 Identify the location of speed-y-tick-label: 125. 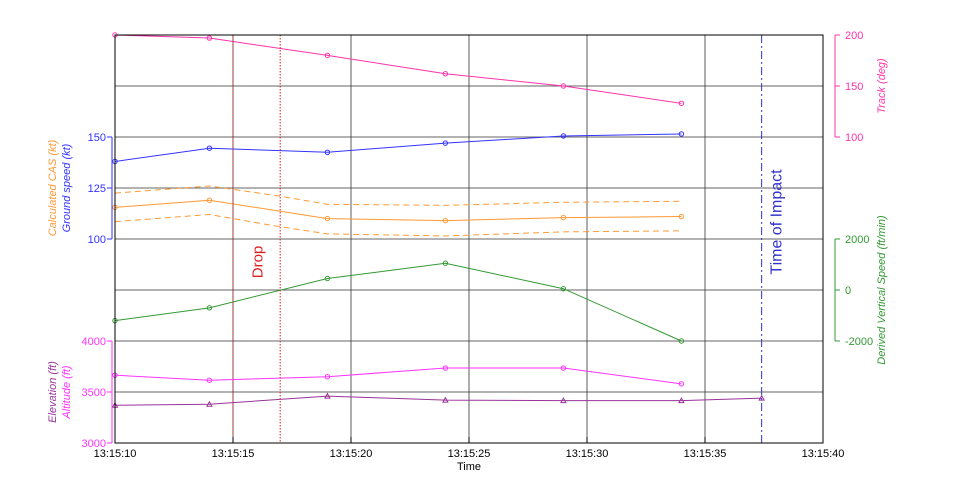
(97, 189).